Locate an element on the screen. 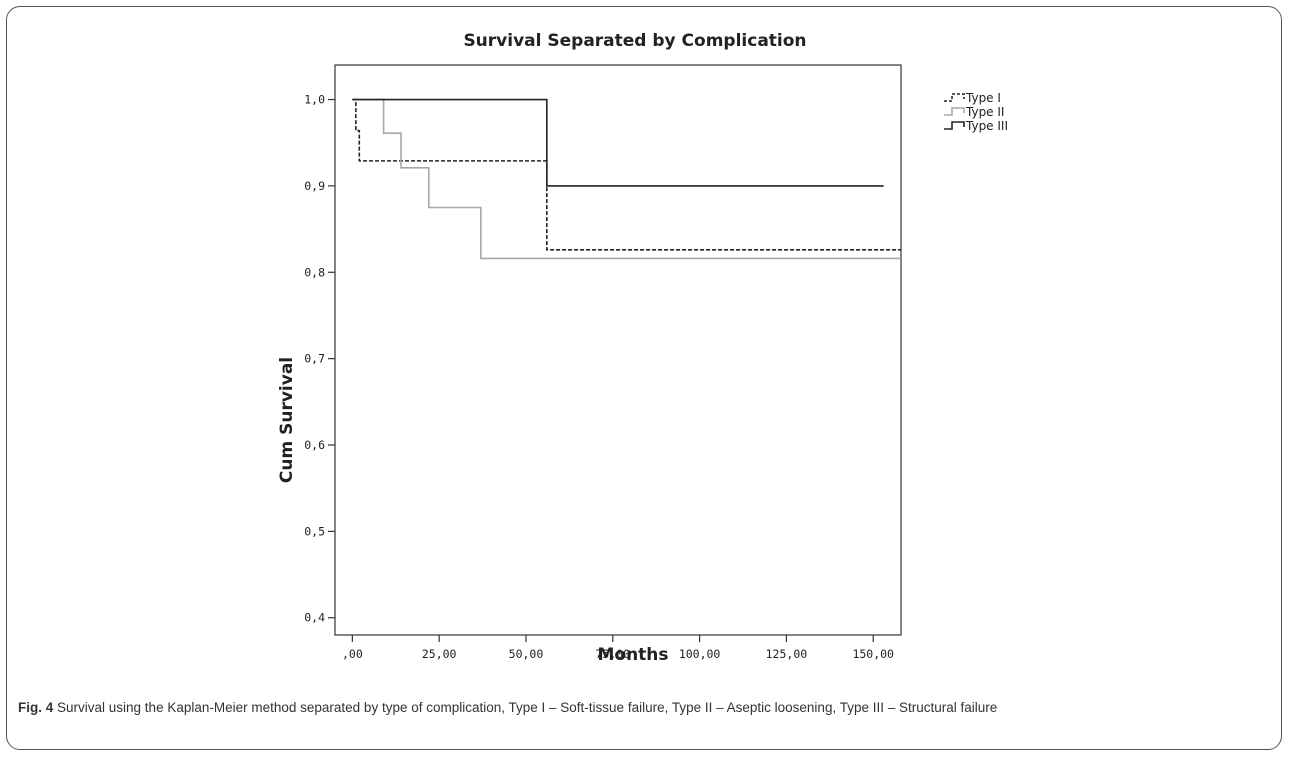 This screenshot has width=1290, height=758. x-tick-label: 100,00 is located at coordinates (700, 654).